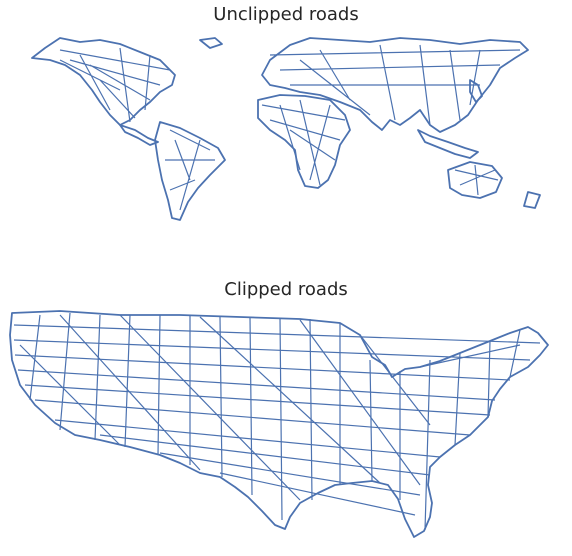 Image resolution: width=572 pixels, height=556 pixels. Describe the element at coordinates (103, 81) in the screenshot. I see `north-america-roads` at that location.